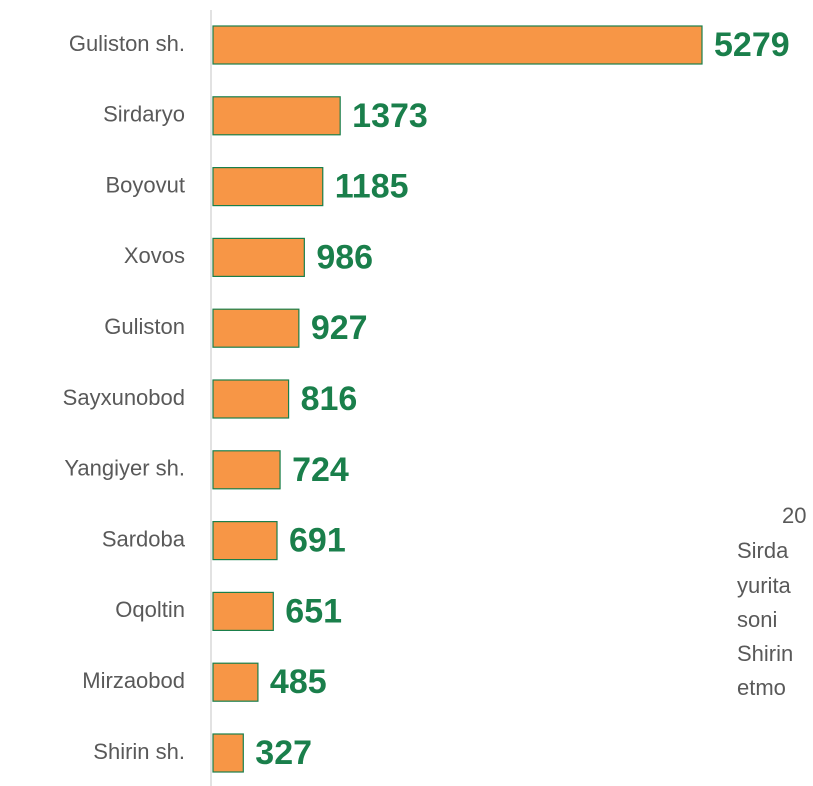 The height and width of the screenshot is (786, 813). What do you see at coordinates (139, 751) in the screenshot?
I see `category-label: Shirin sh.` at bounding box center [139, 751].